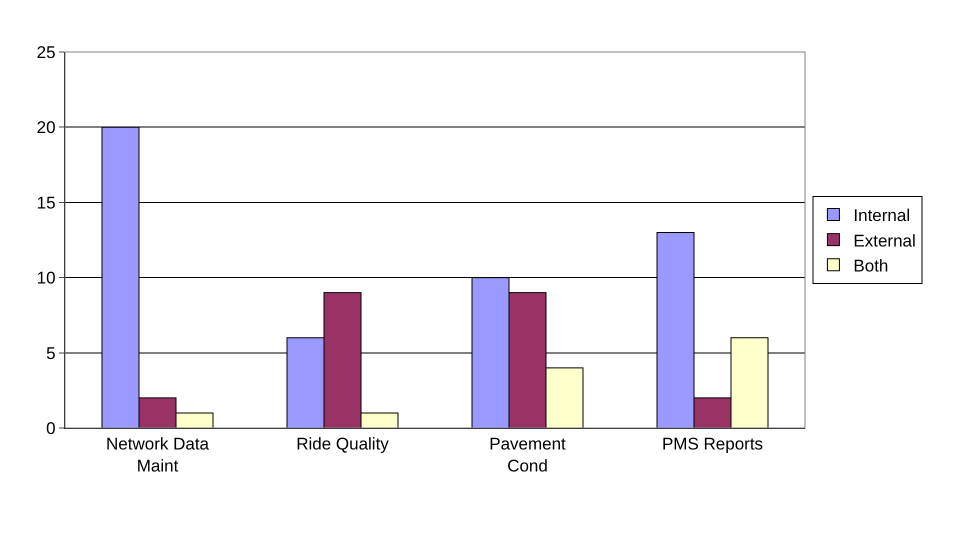 This screenshot has height=535, width=960. Describe the element at coordinates (51, 428) in the screenshot. I see `y-tick-label: 0` at that location.